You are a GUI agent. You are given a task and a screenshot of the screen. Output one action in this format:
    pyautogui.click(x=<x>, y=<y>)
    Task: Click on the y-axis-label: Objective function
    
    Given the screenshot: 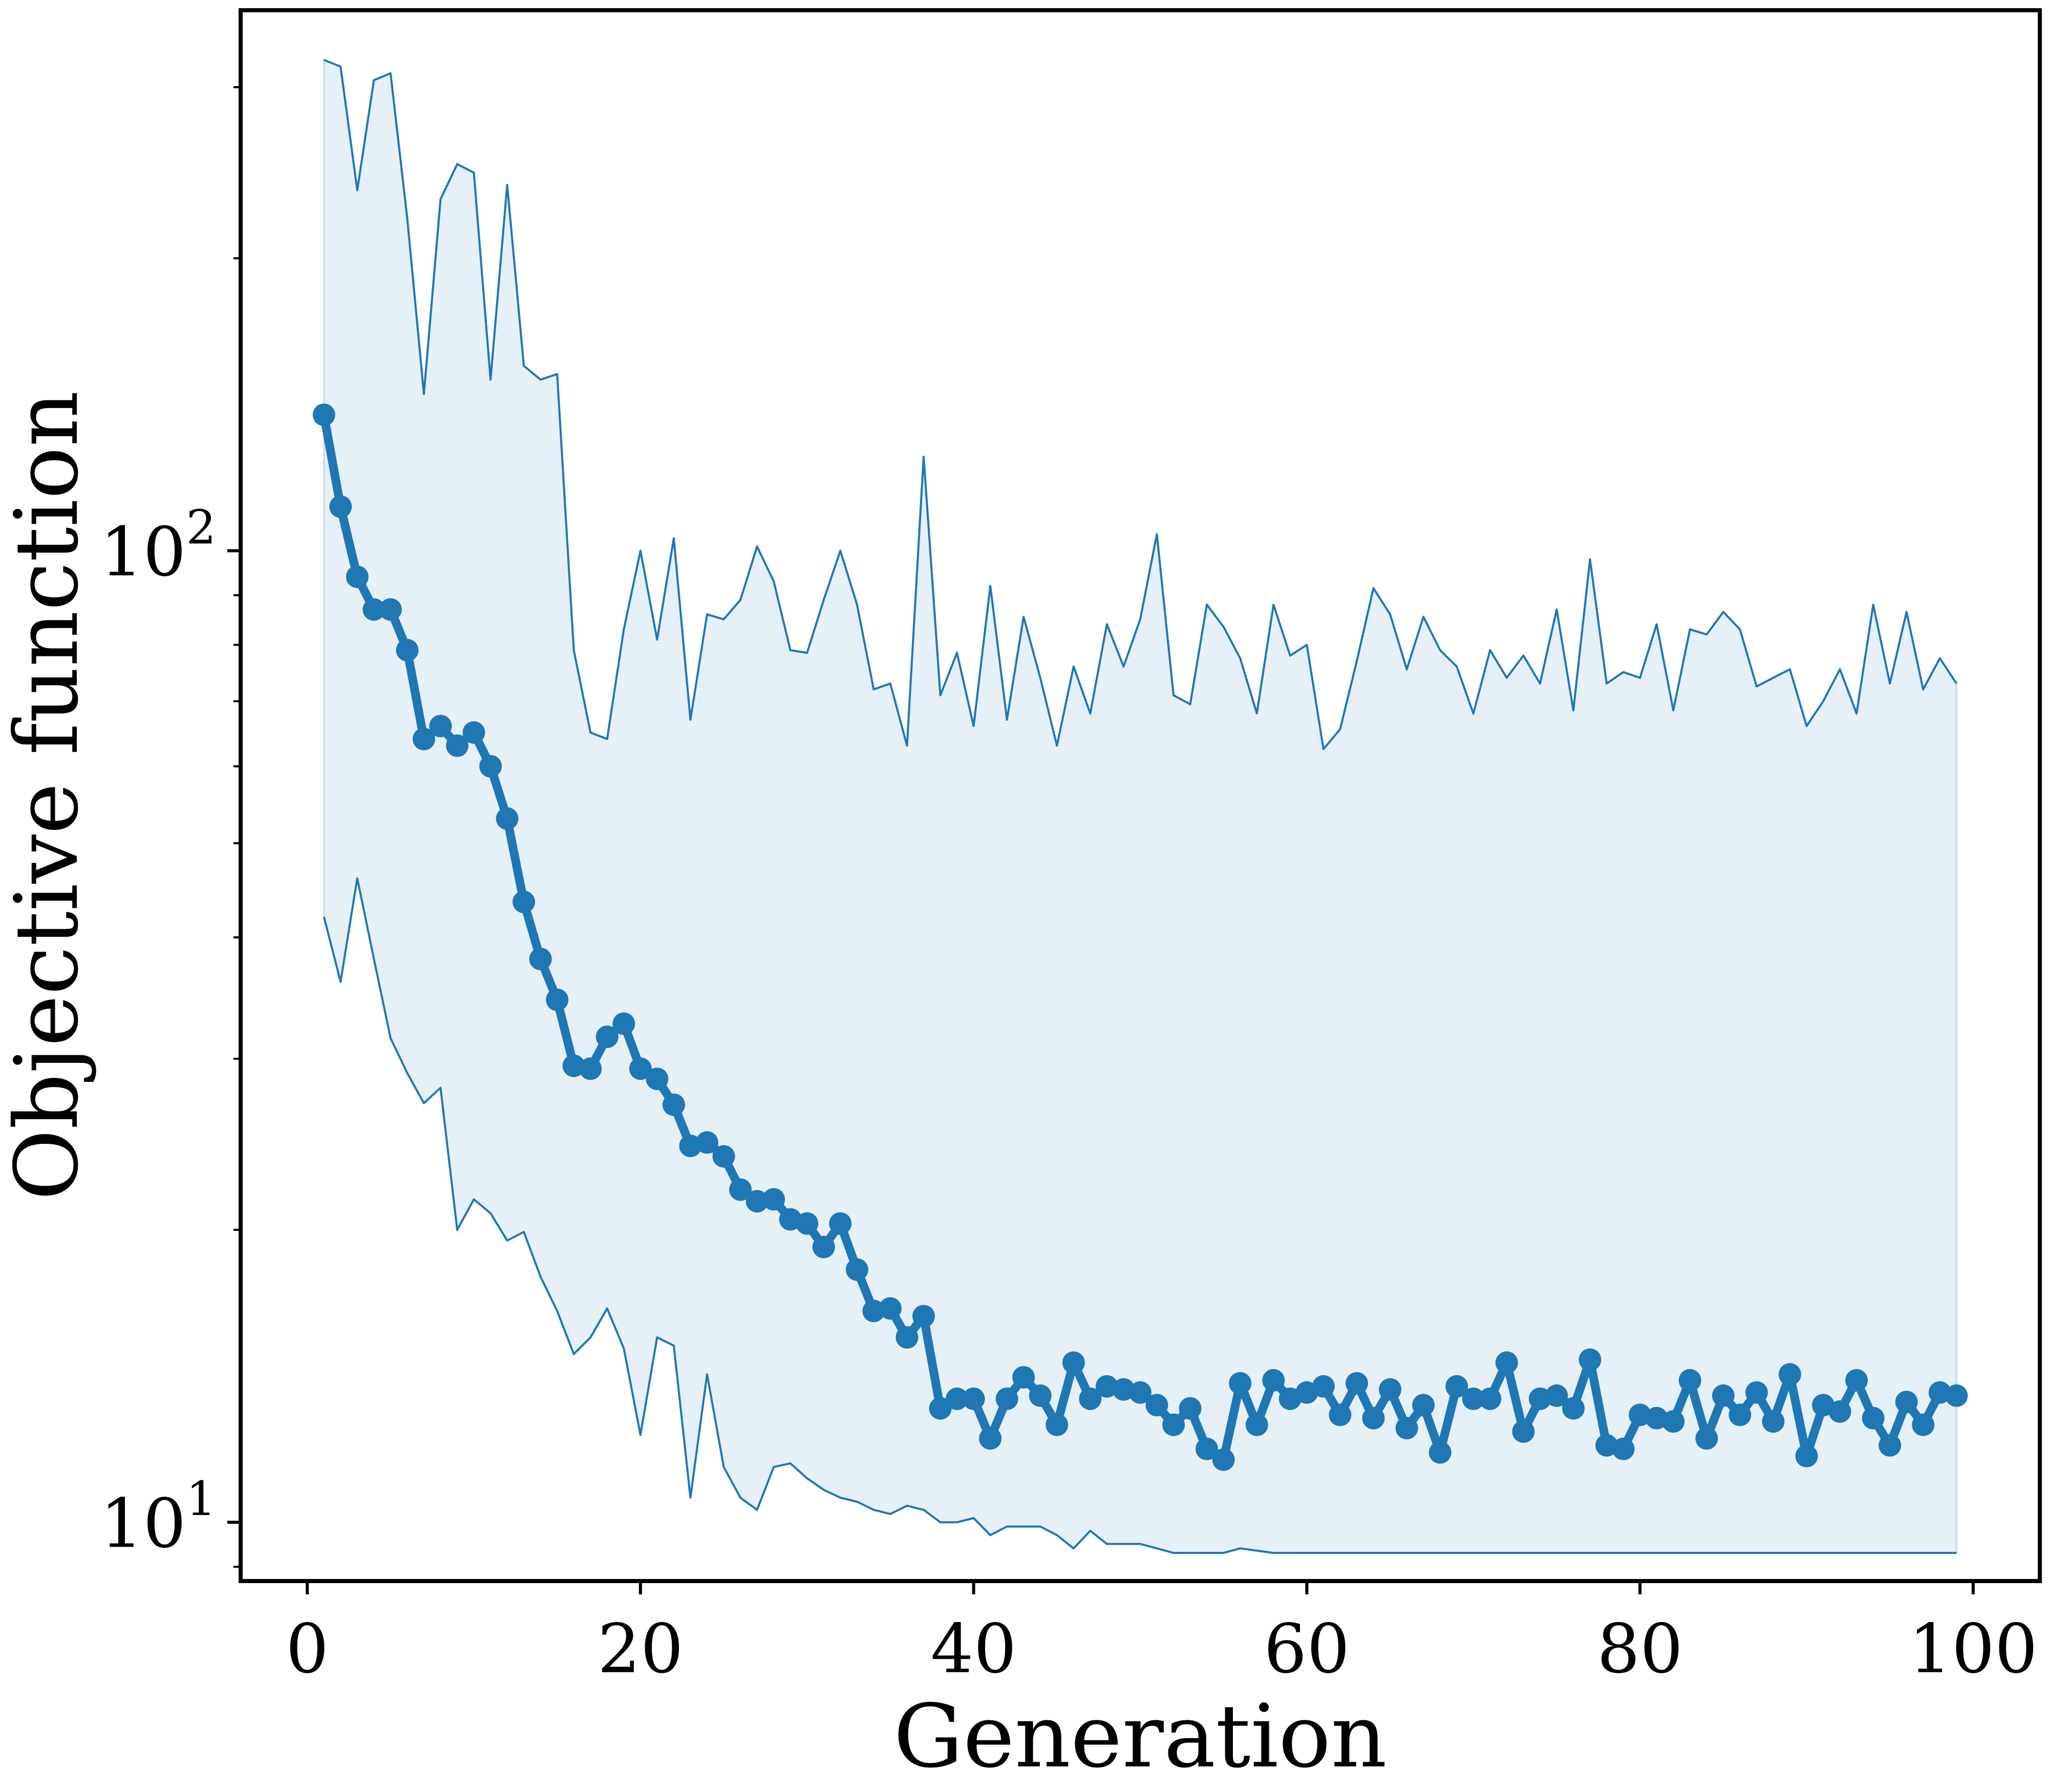 What is the action you would take?
    pyautogui.click(x=49, y=796)
    